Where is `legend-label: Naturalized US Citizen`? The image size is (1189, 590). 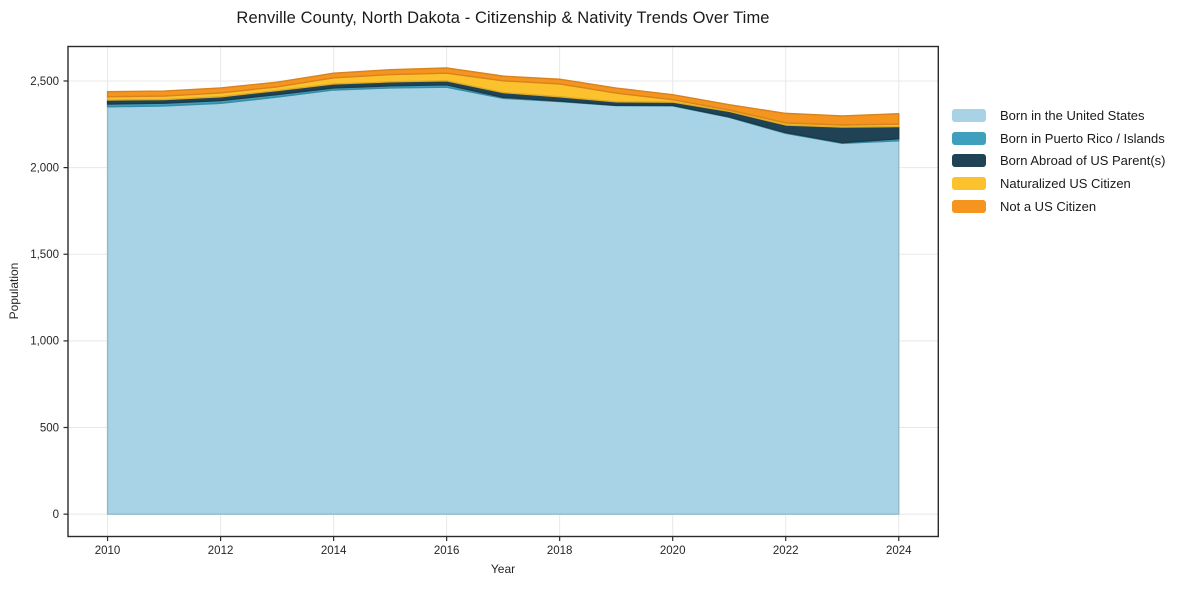 legend-label: Naturalized US Citizen is located at coordinates (1065, 184).